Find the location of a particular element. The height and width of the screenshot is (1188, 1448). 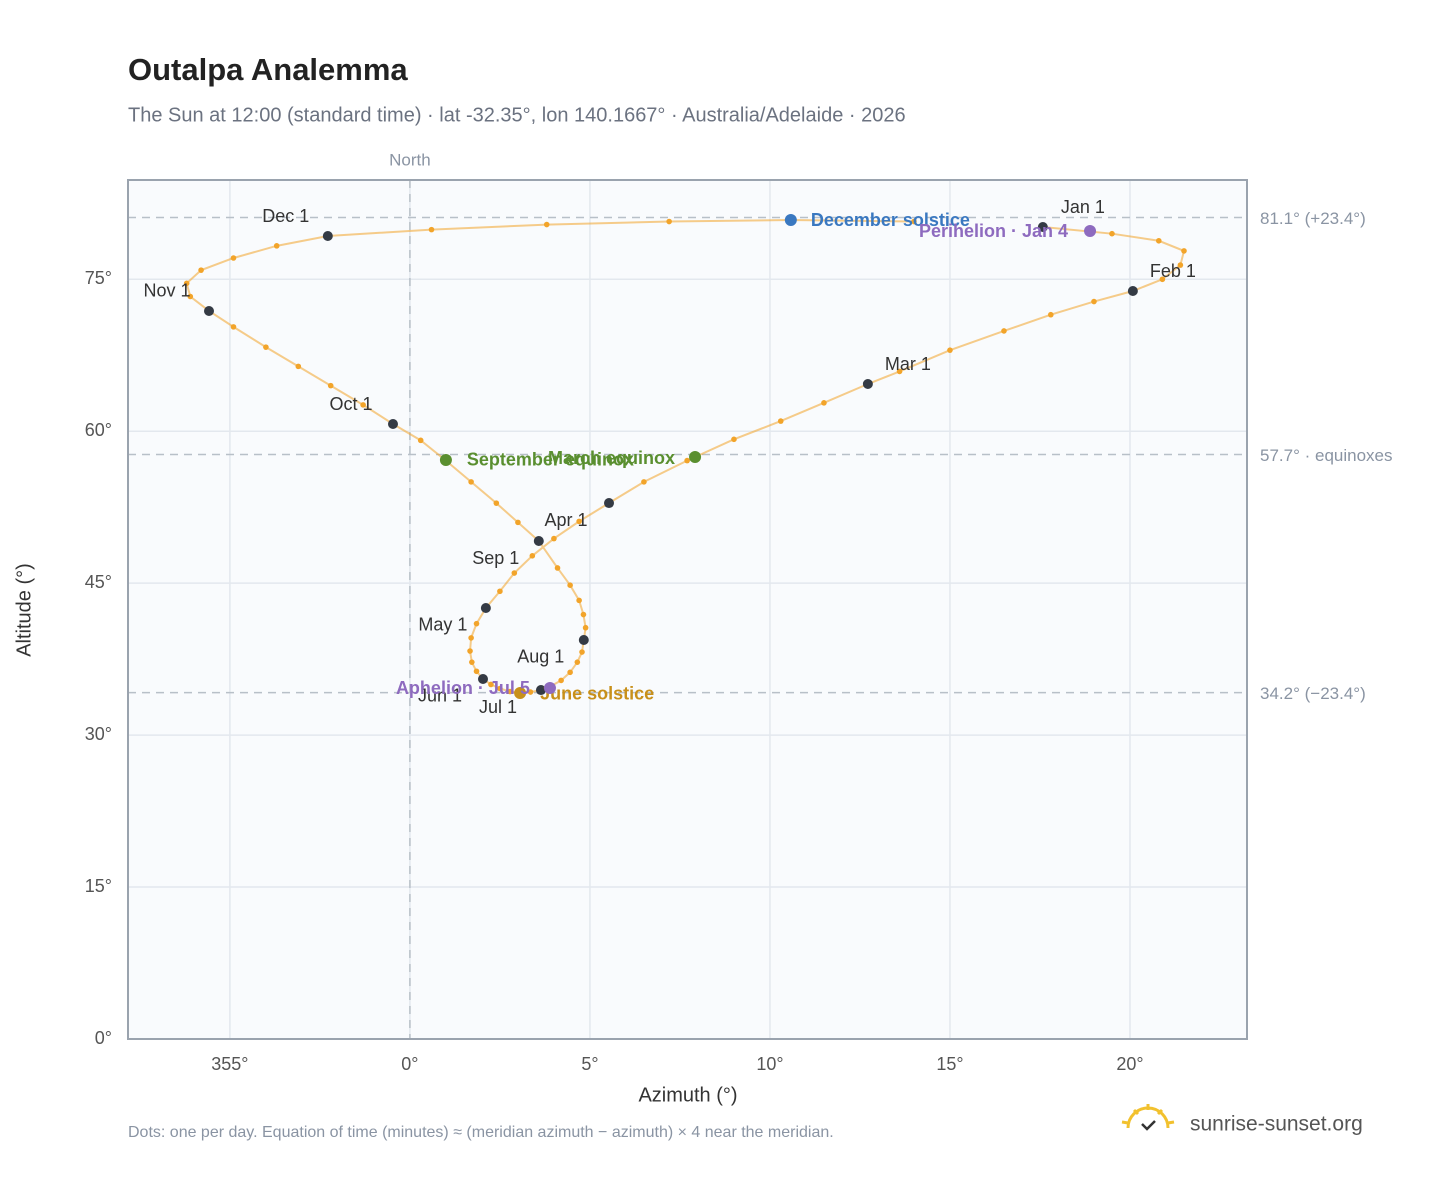

x-tick-label: 355° is located at coordinates (229, 1064).